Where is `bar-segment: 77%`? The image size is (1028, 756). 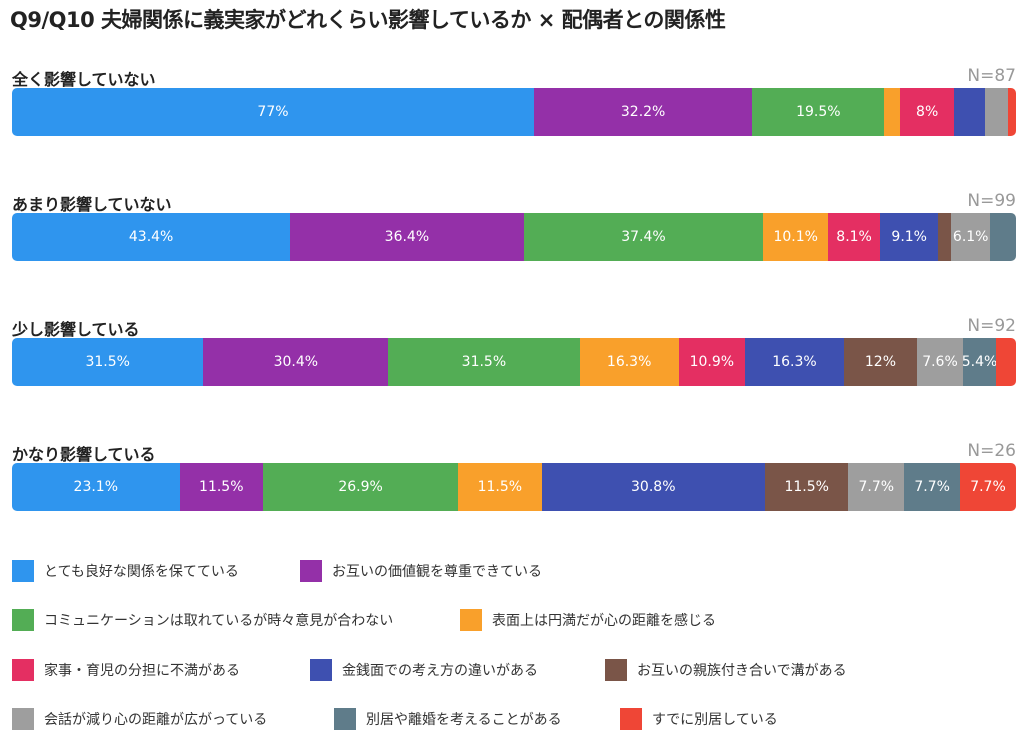 bar-segment: 77% is located at coordinates (273, 112).